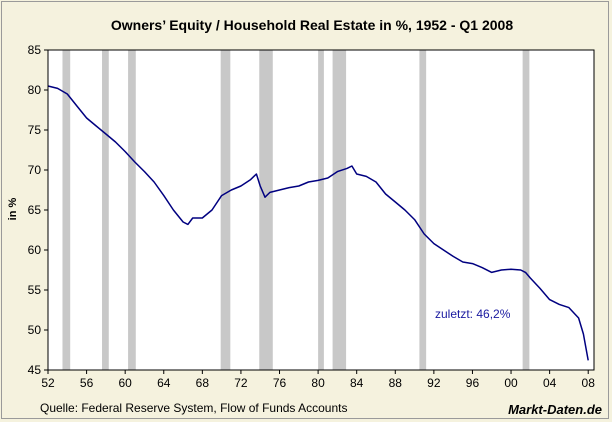 The width and height of the screenshot is (612, 422). What do you see at coordinates (550, 383) in the screenshot?
I see `x-tick-label: 04` at bounding box center [550, 383].